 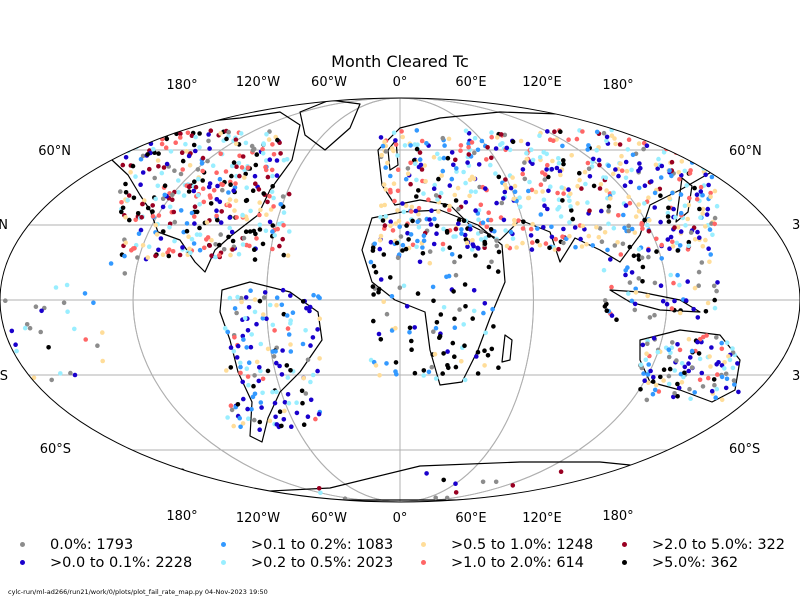 I want to click on lon-tick-top-180w: 180°, so click(x=181, y=85).